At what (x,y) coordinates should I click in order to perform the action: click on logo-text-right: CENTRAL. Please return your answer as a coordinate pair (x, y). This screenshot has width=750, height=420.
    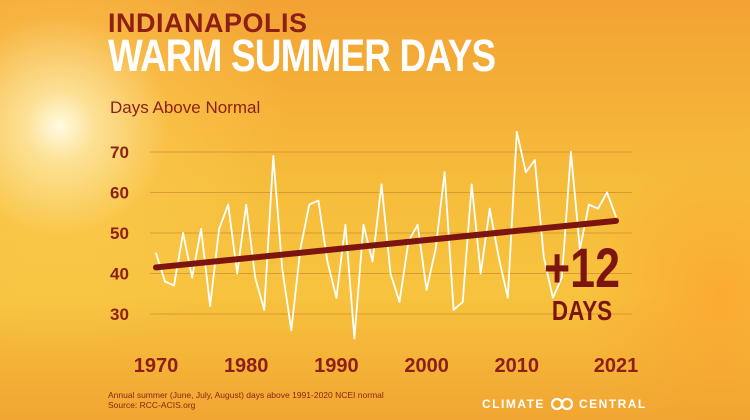
    Looking at the image, I should click on (612, 404).